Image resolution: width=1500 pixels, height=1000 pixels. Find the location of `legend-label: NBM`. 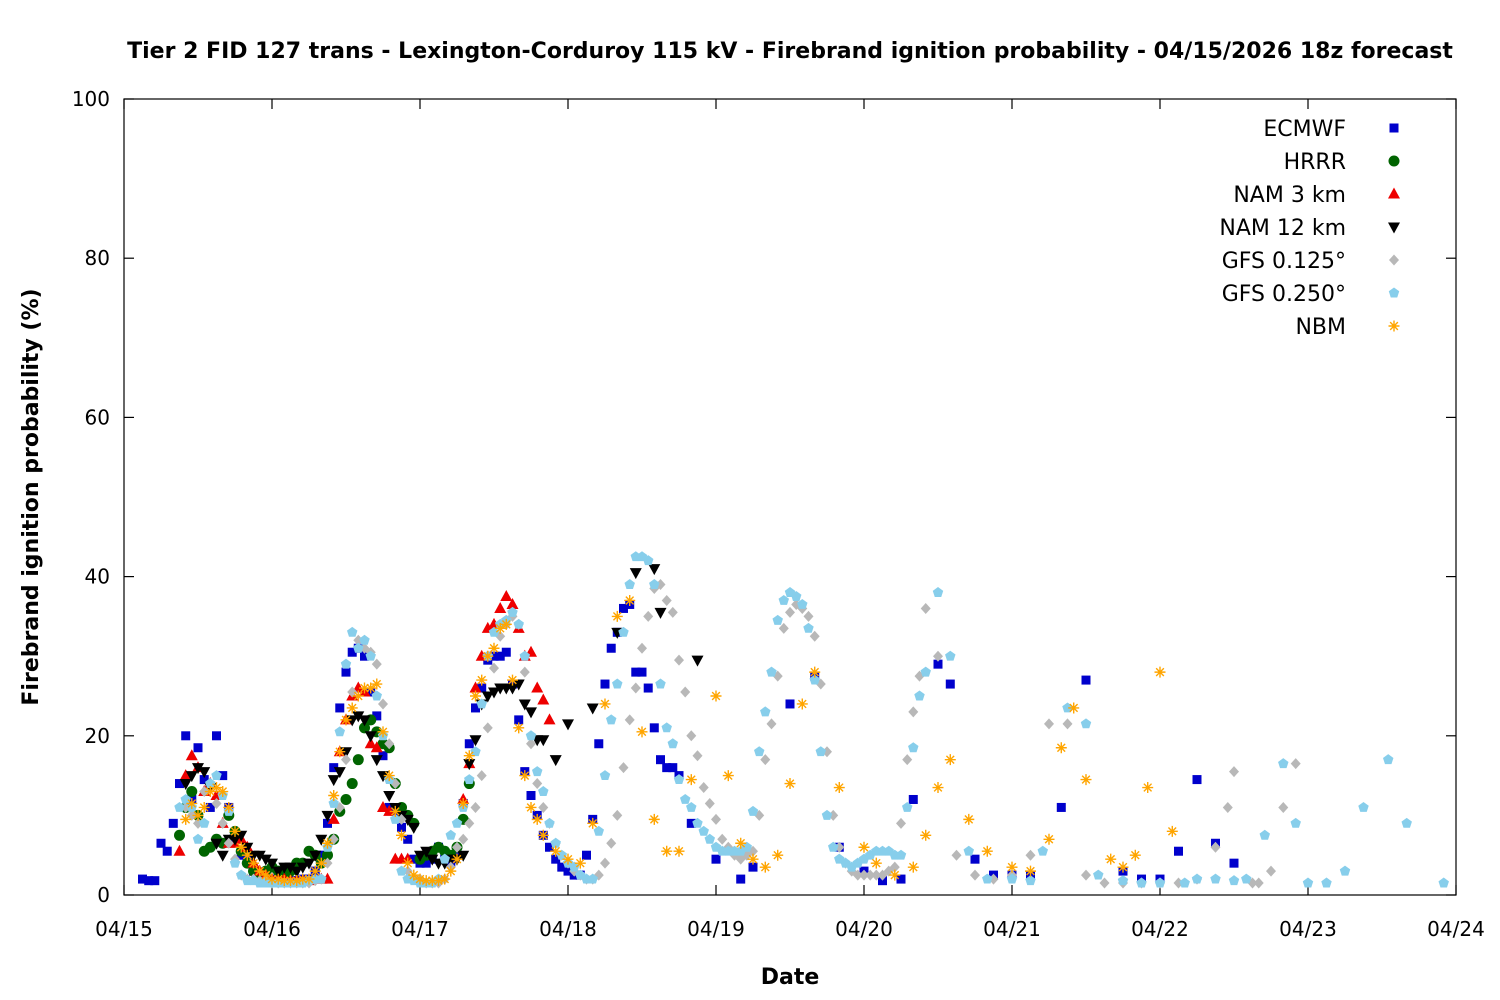

legend-label: NBM is located at coordinates (1320, 327).